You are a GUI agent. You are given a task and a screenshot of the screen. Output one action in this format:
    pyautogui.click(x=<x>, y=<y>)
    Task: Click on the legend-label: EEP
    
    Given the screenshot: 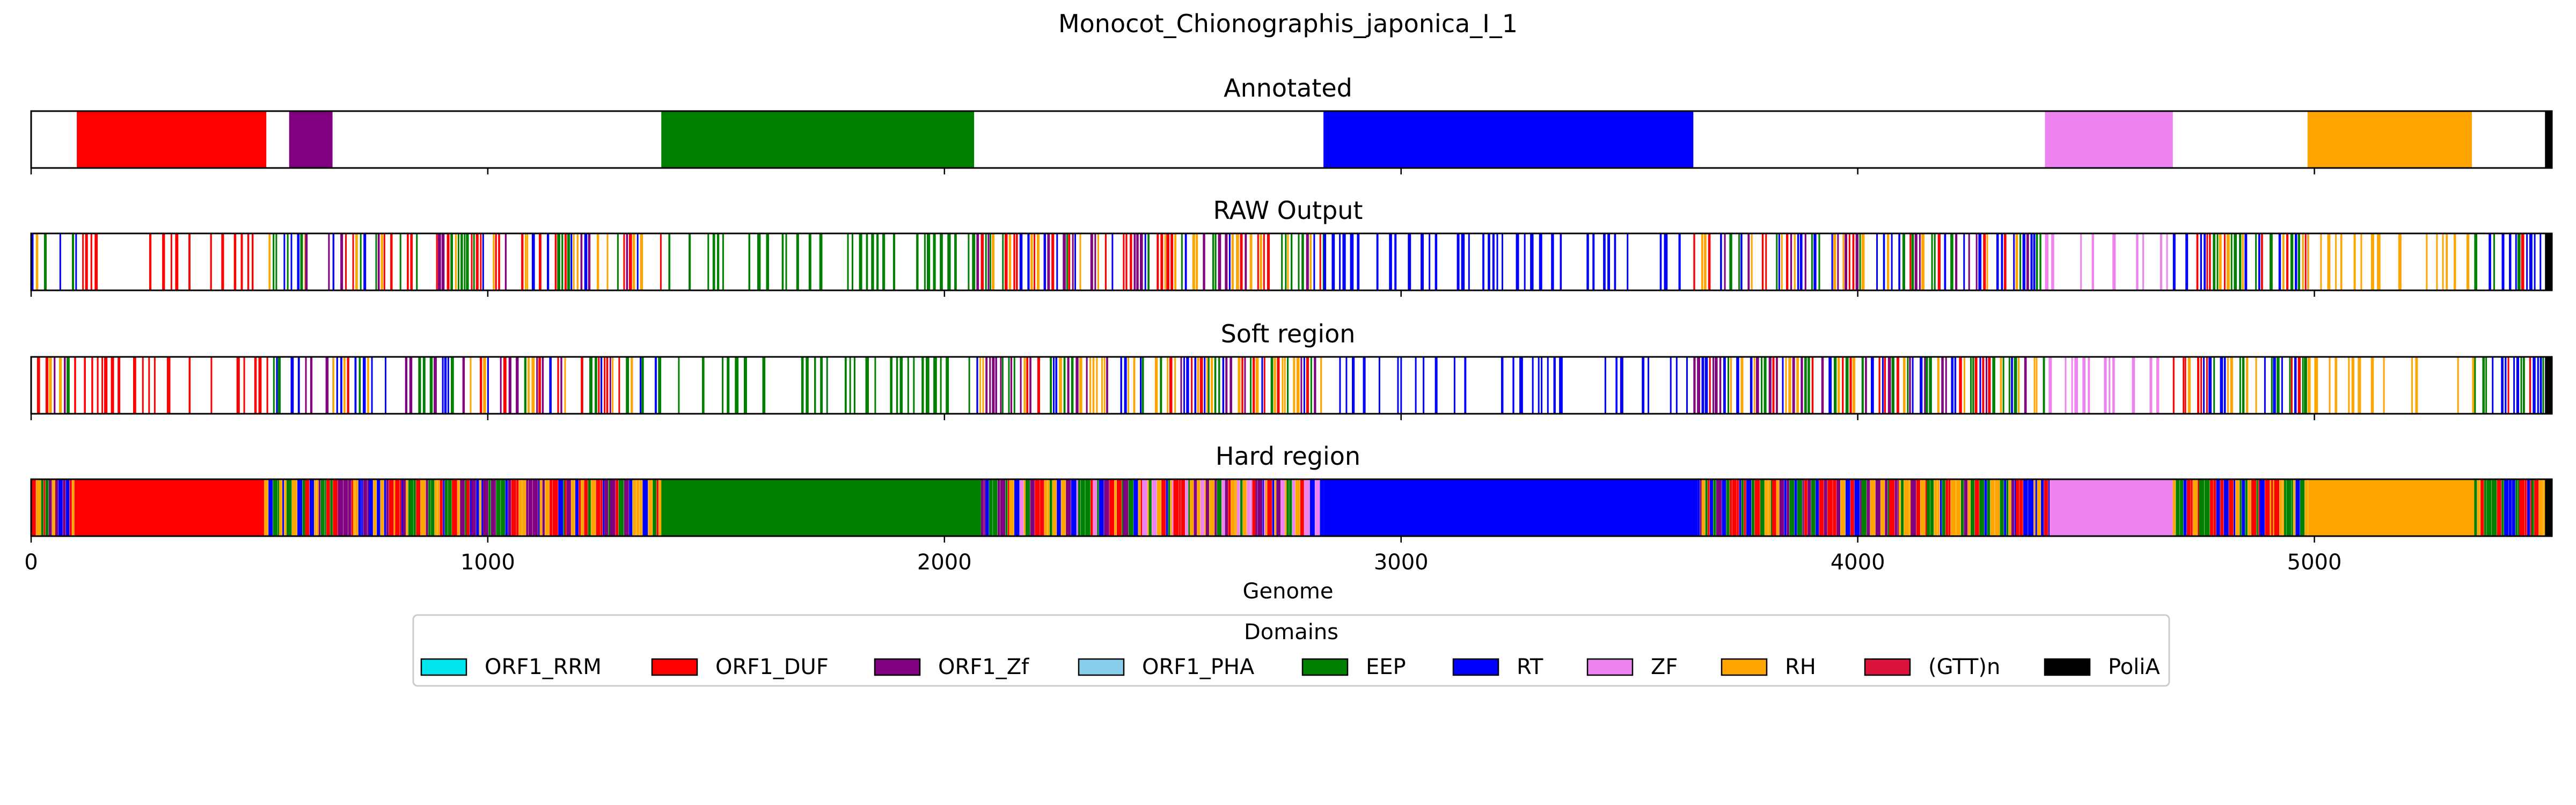 What is the action you would take?
    pyautogui.click(x=1386, y=667)
    